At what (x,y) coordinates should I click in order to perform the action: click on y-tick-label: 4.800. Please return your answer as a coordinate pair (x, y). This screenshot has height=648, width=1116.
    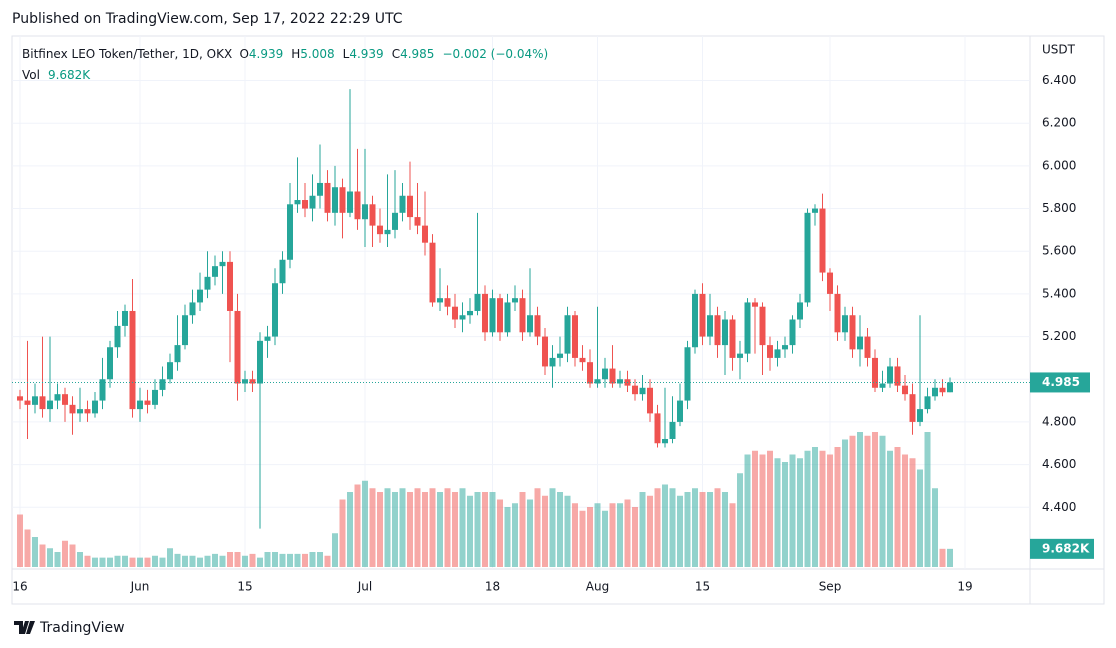
    Looking at the image, I should click on (1059, 421).